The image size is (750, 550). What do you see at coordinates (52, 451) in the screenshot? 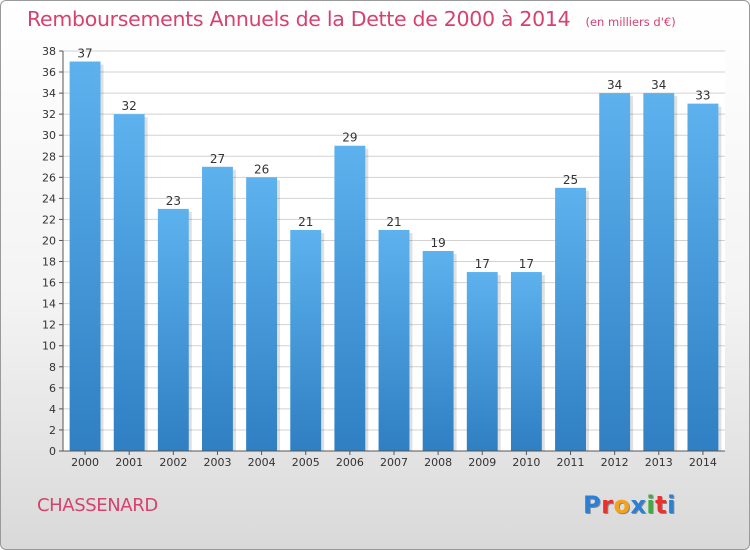
I see `y-tick-label: 0` at bounding box center [52, 451].